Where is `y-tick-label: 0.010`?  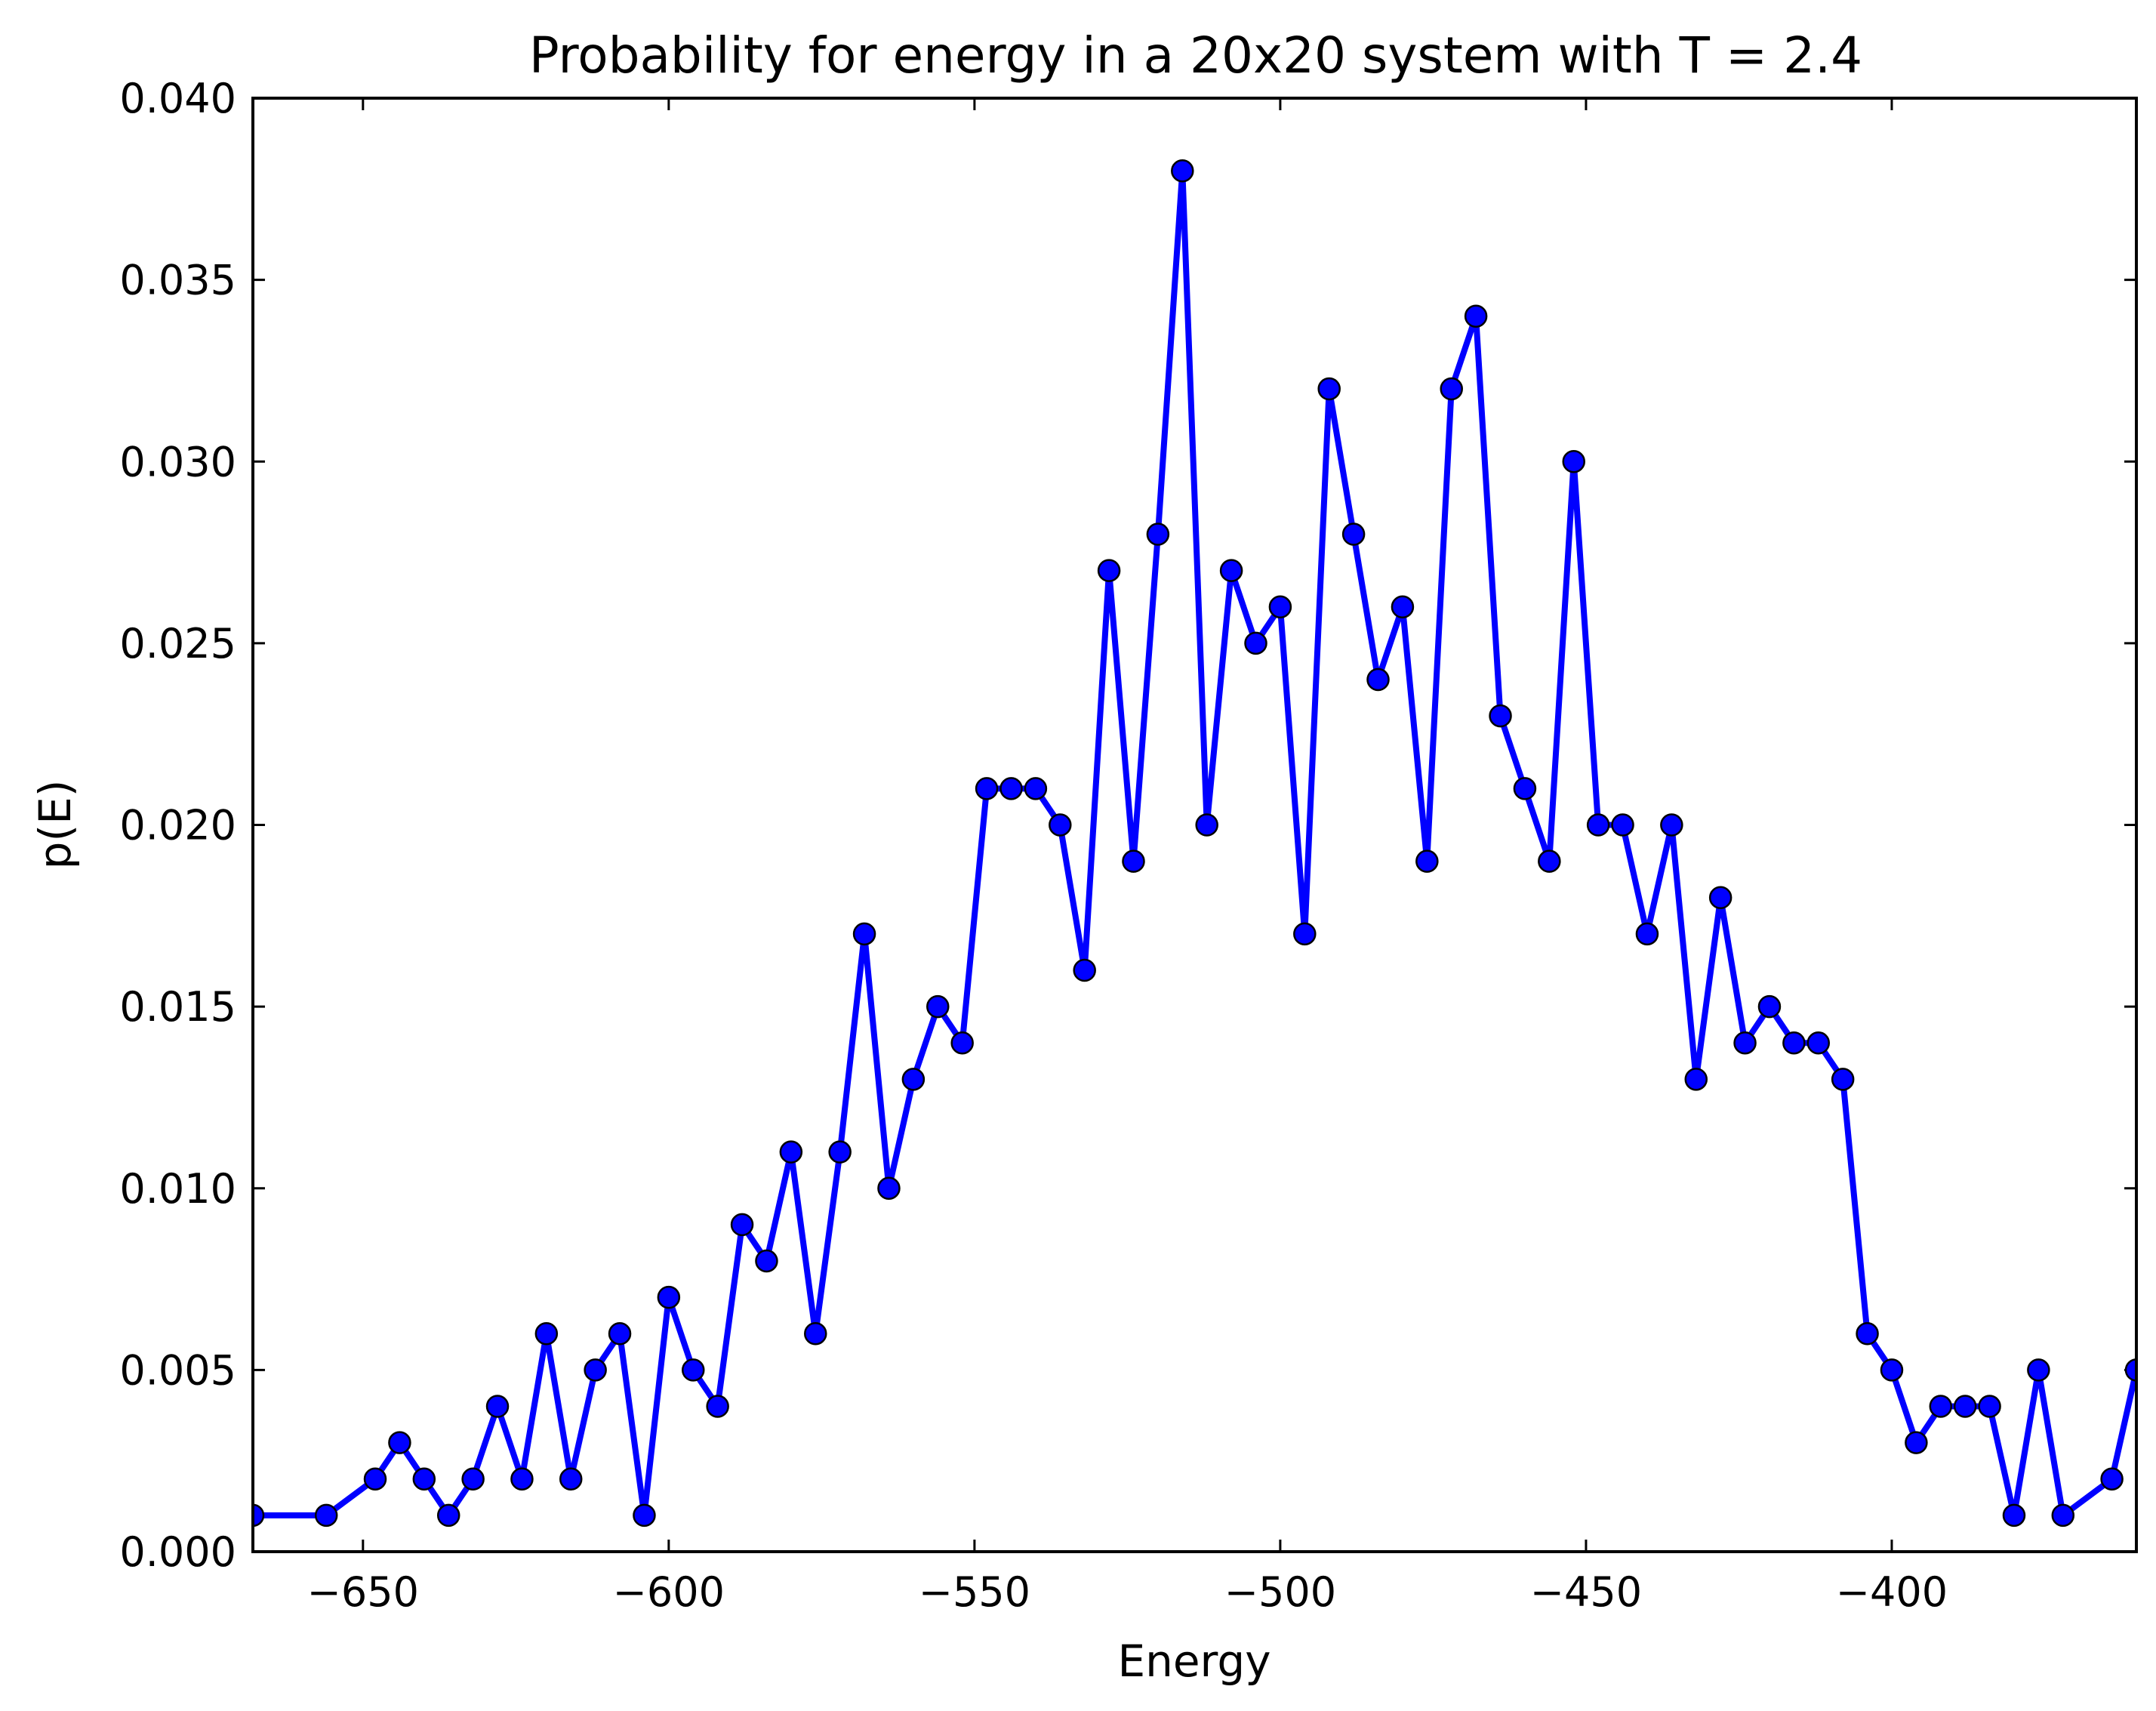 y-tick-label: 0.010 is located at coordinates (177, 1189).